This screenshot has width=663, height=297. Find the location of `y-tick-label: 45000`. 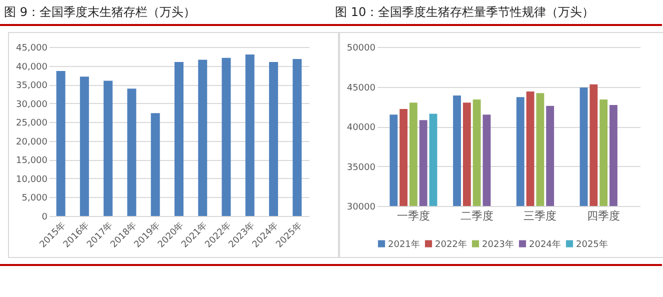

y-tick-label: 45000 is located at coordinates (361, 88).